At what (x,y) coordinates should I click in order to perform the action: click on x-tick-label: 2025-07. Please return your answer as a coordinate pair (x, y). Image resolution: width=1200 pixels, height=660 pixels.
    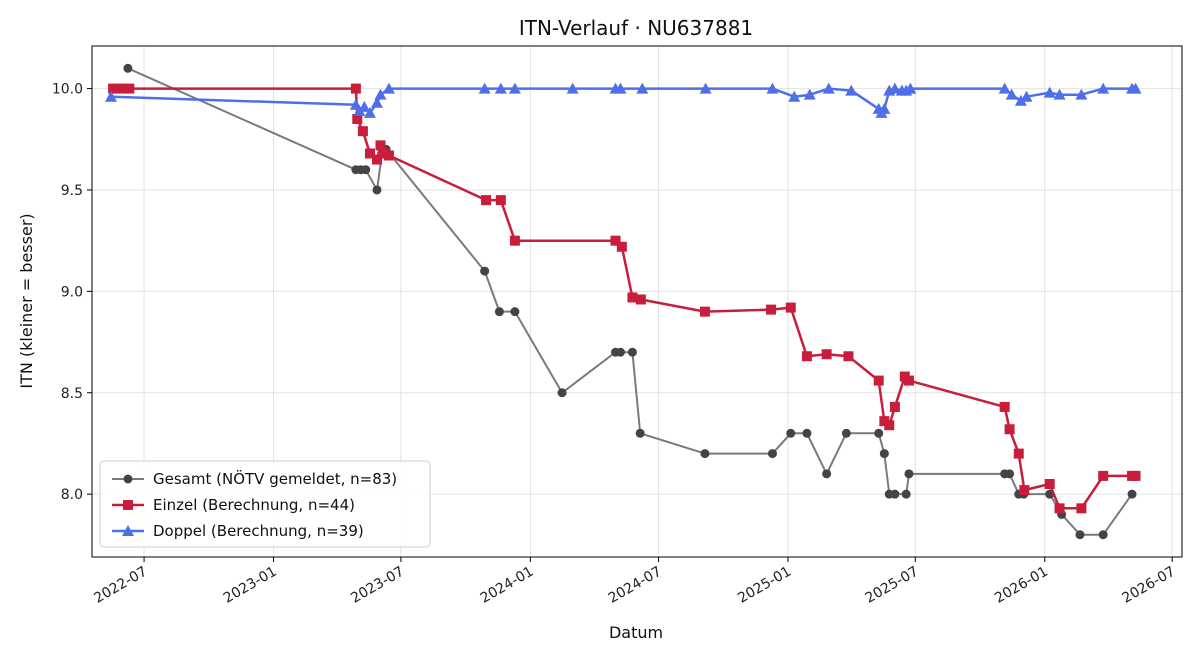
    Looking at the image, I should click on (892, 585).